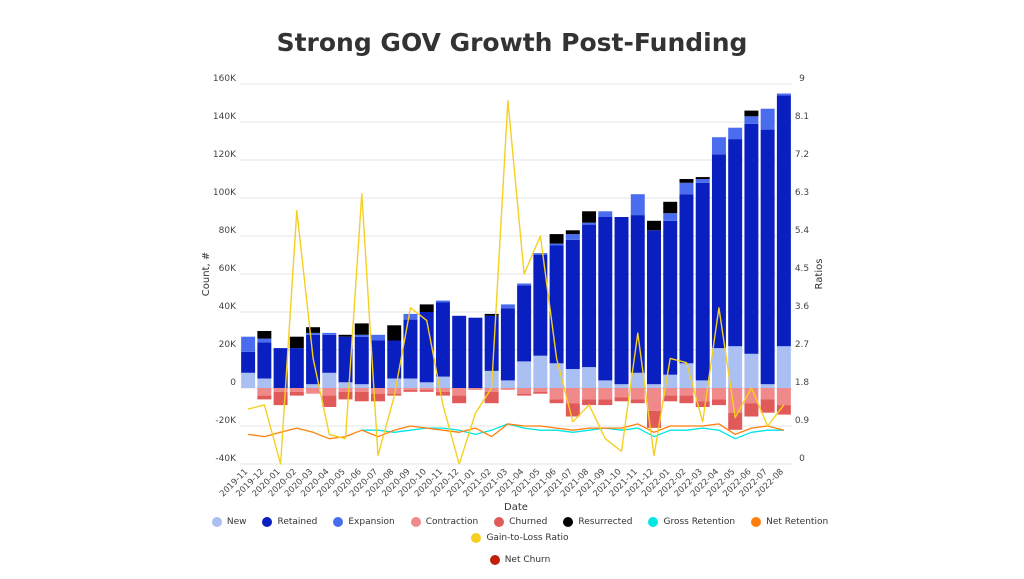  What do you see at coordinates (819, 274) in the screenshot?
I see `y-right-axis-label: Ratios` at bounding box center [819, 274].